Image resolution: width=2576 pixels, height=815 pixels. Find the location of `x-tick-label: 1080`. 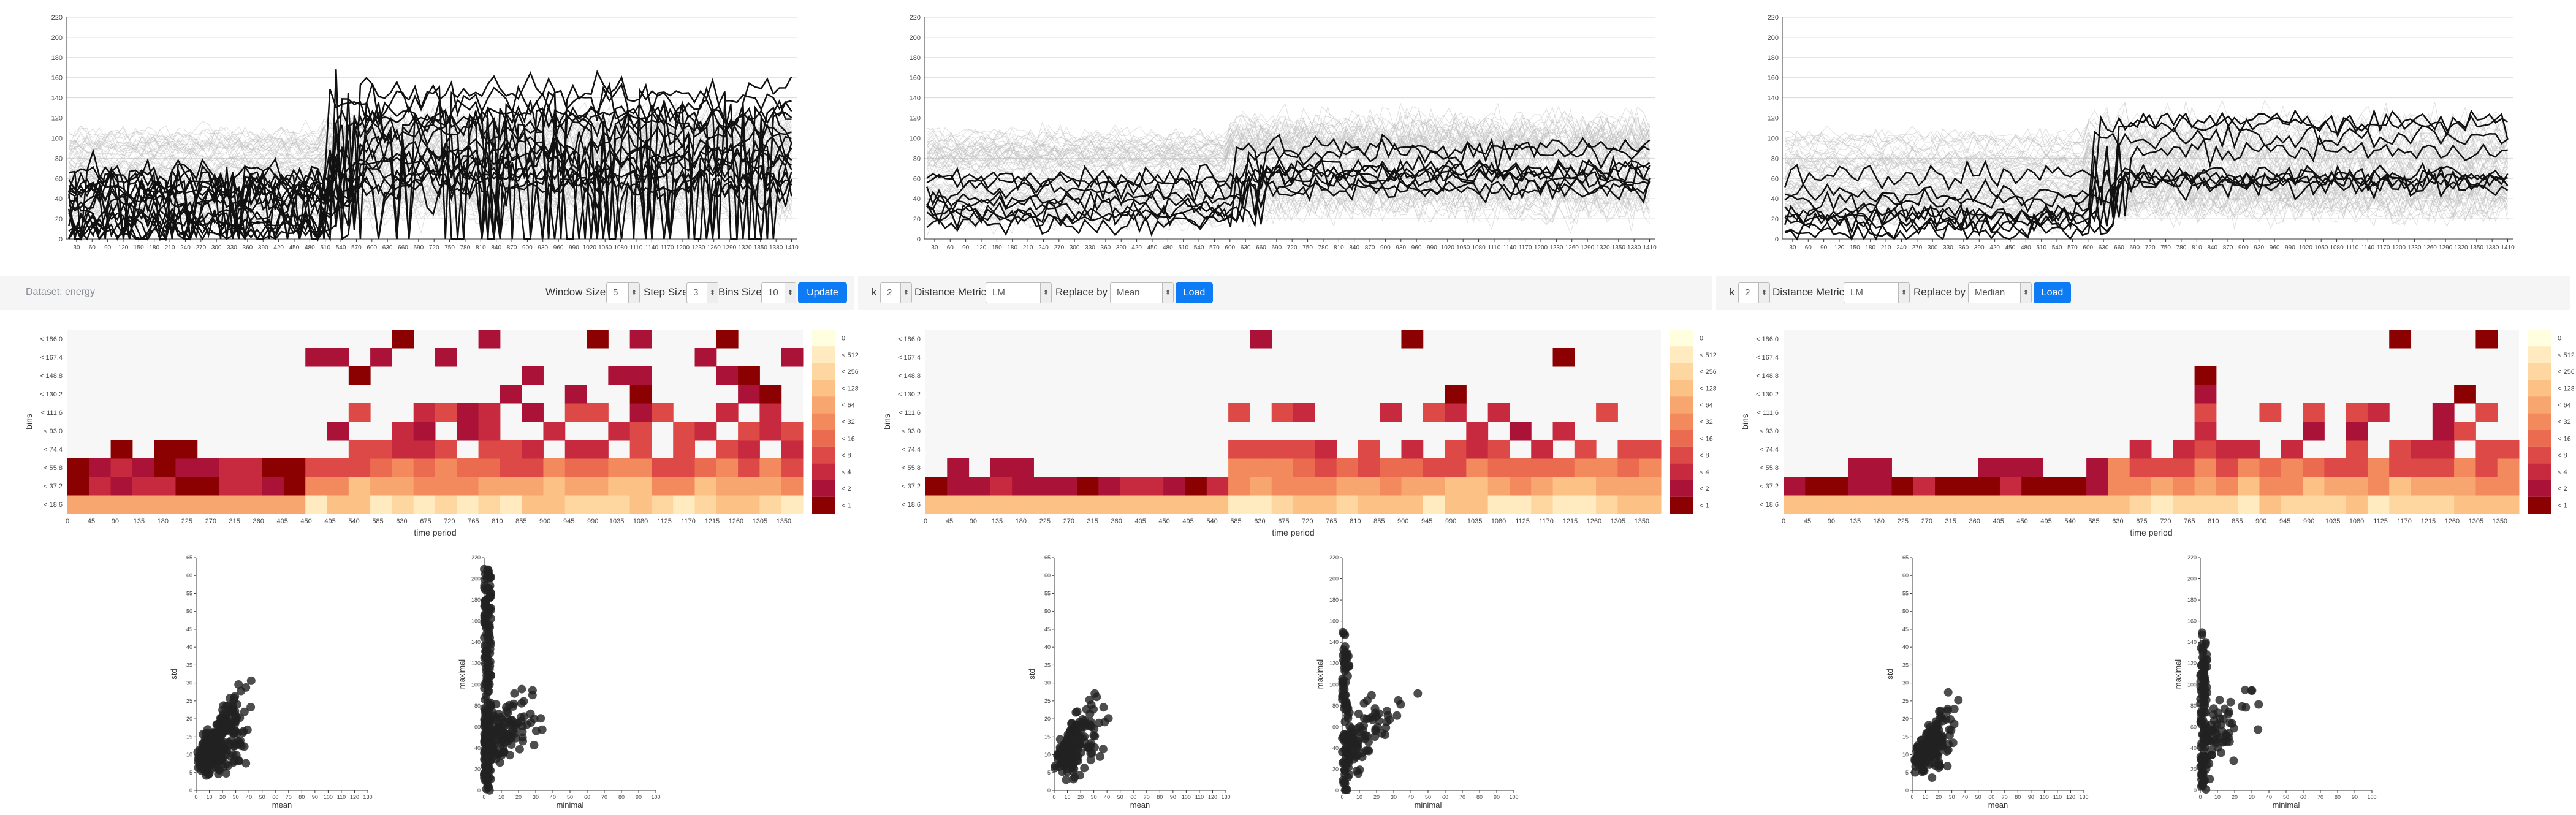

x-tick-label: 1080 is located at coordinates (1498, 521).